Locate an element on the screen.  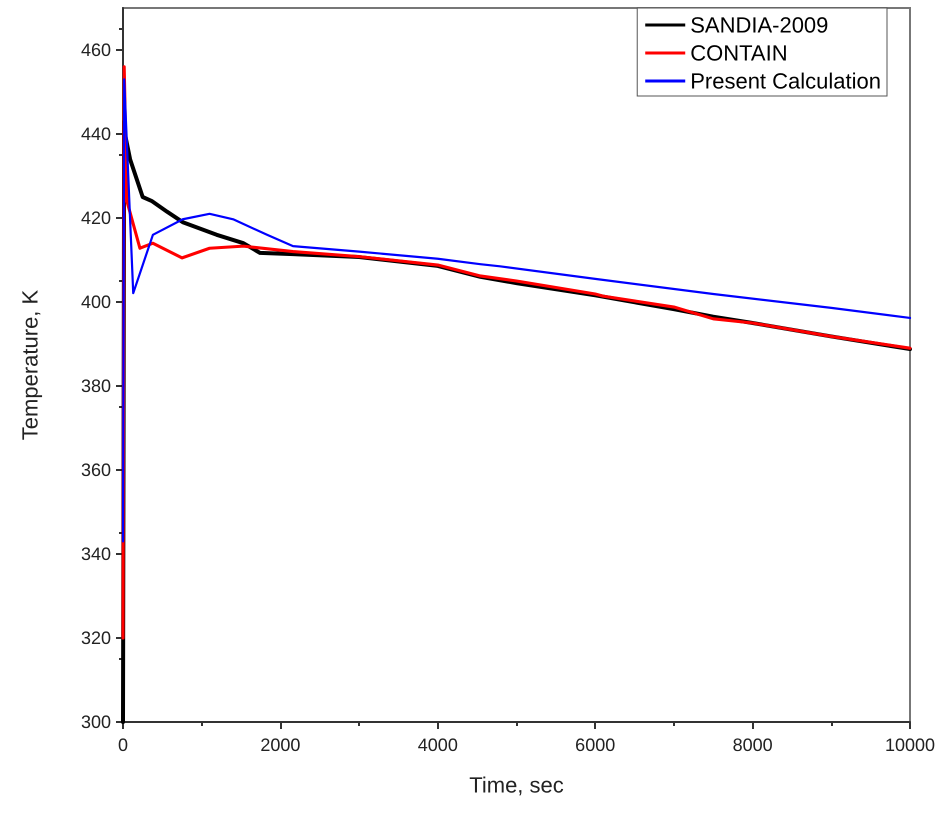
legend-label: CONTAIN is located at coordinates (739, 53).